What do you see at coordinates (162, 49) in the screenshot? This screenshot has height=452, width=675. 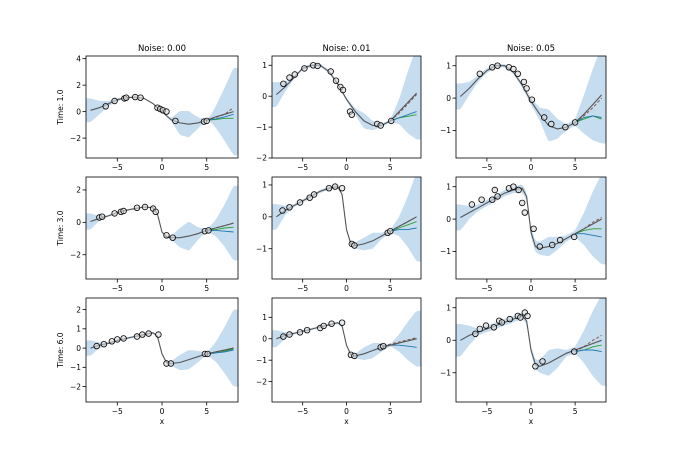 I see `panel-title: Noise: 0.00` at bounding box center [162, 49].